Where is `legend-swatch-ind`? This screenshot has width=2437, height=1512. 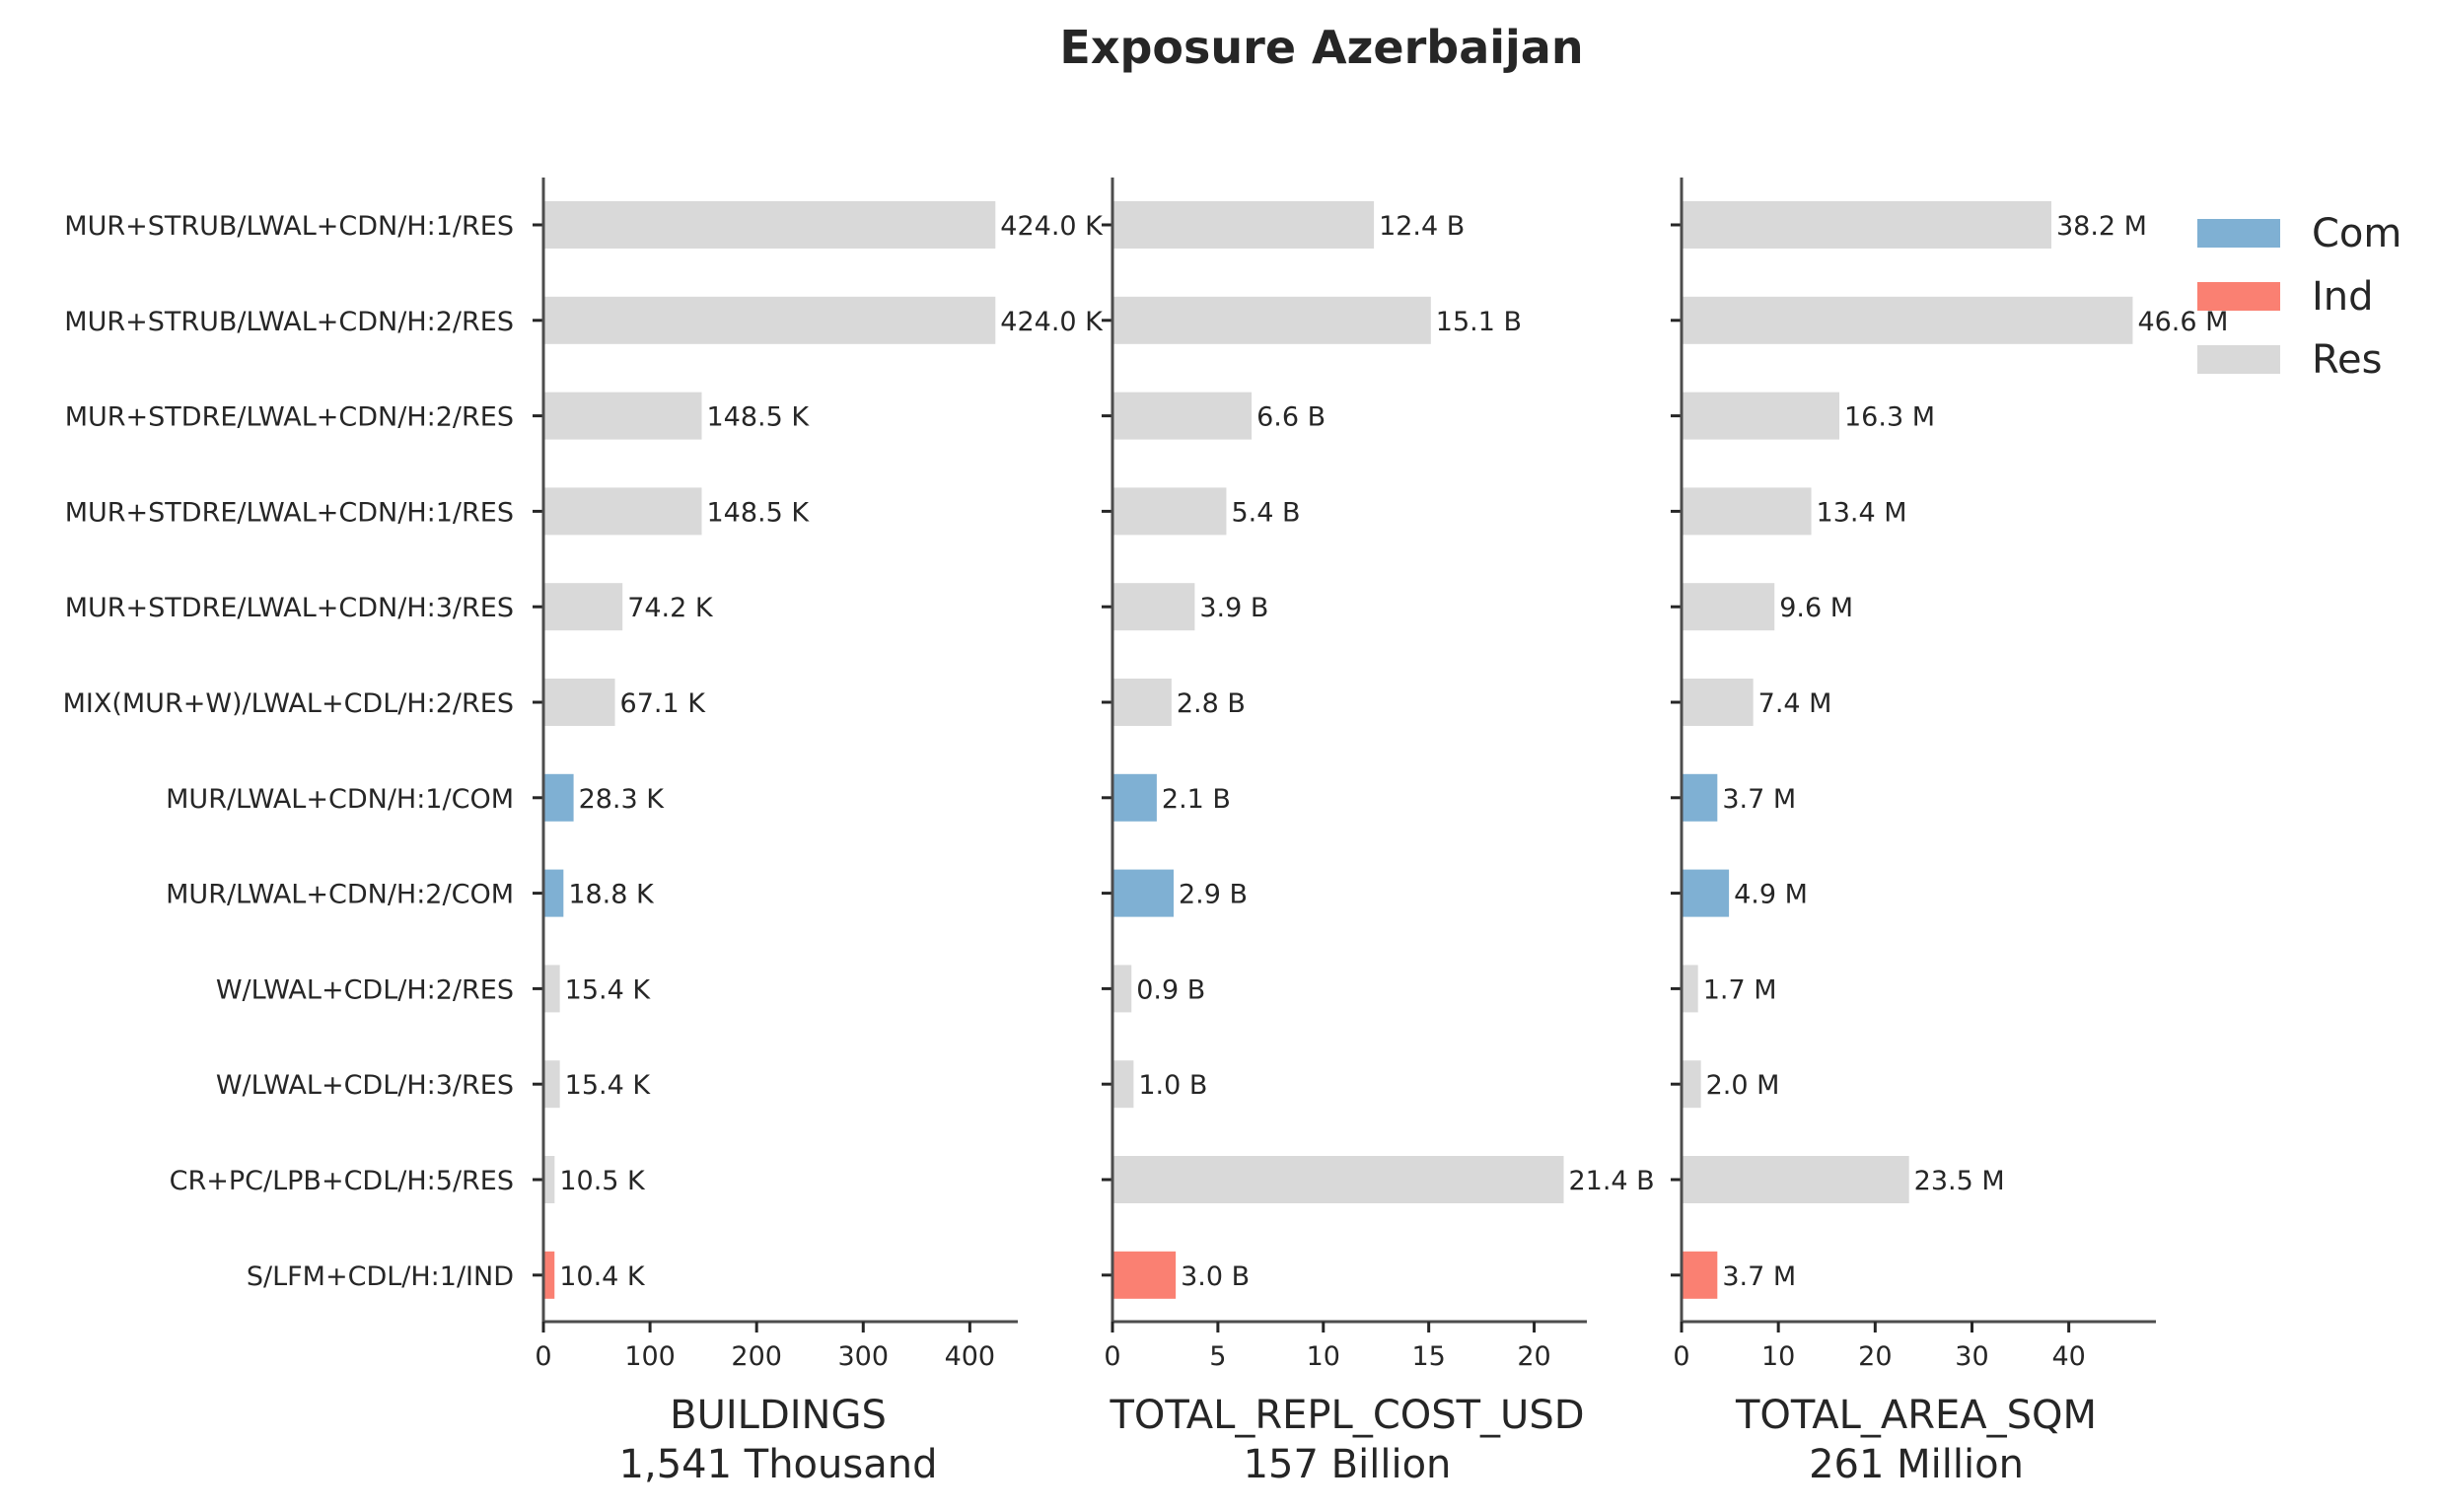 legend-swatch-ind is located at coordinates (2238, 296).